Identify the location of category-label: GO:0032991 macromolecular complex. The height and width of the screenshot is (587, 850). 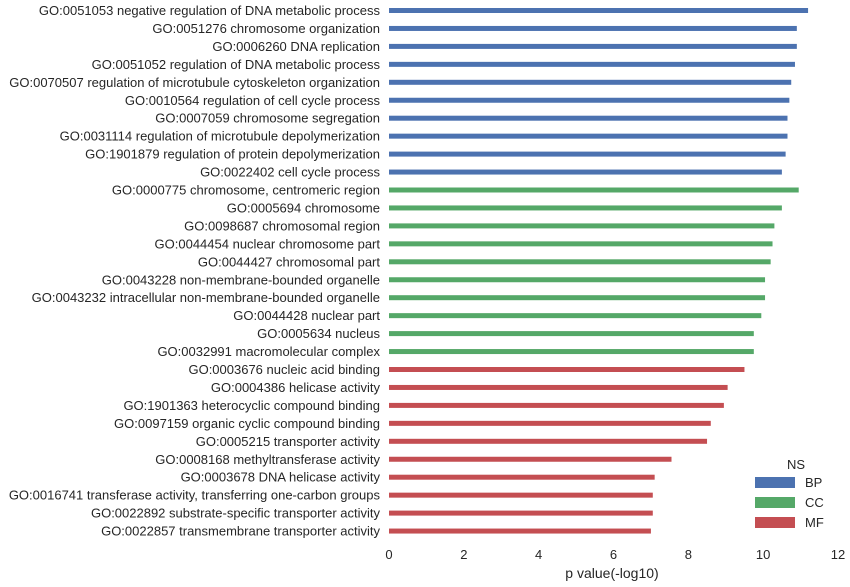
(268, 351).